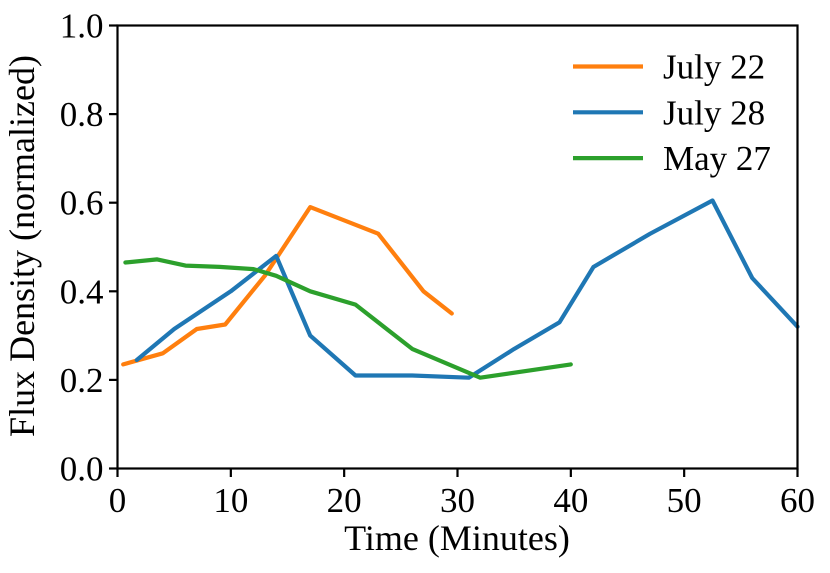  Describe the element at coordinates (717, 158) in the screenshot. I see `legend-label: May 27` at that location.